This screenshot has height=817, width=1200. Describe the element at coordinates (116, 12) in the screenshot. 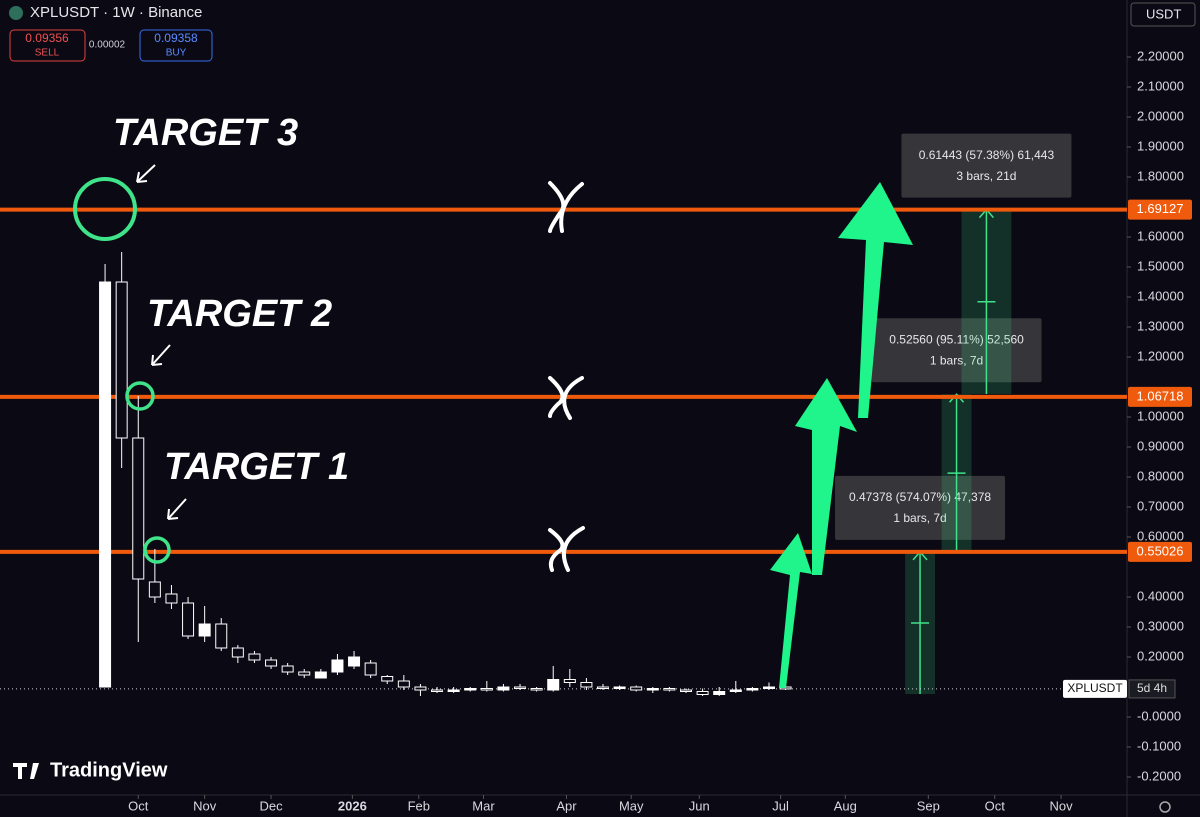

I see `symbol-title: XPLUSDT · 1W · Binance` at that location.